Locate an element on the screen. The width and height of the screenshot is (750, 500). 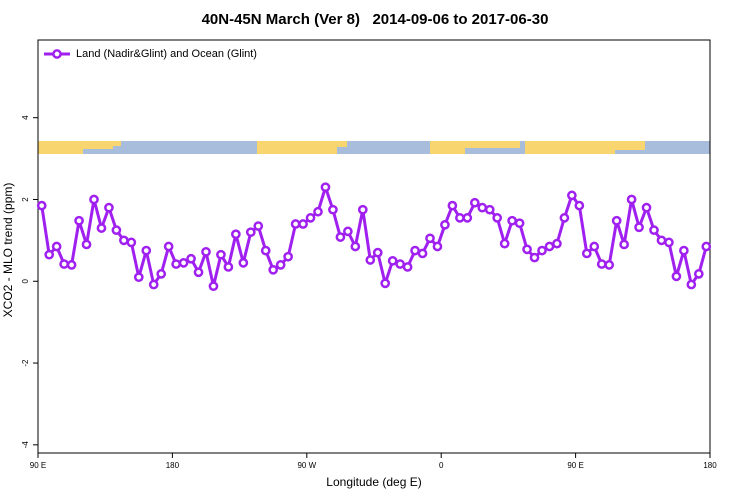
y-tick-label: -2 is located at coordinates (25, 363).